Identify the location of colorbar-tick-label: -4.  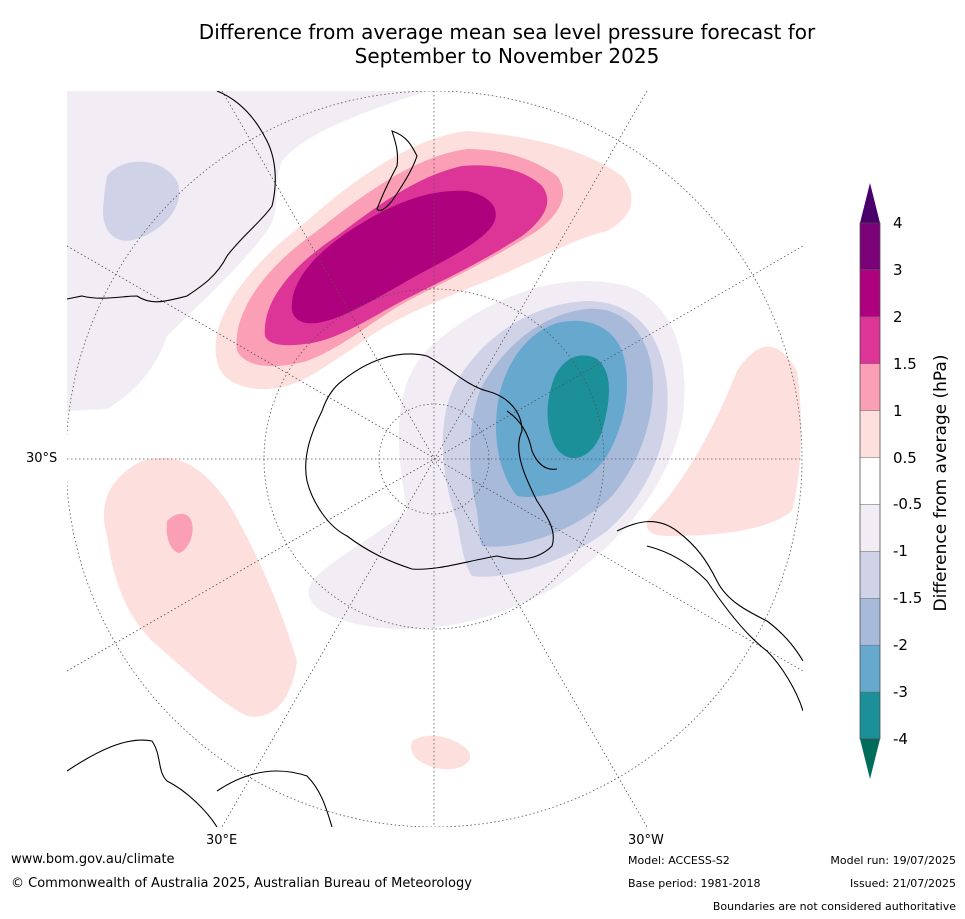
(900, 739).